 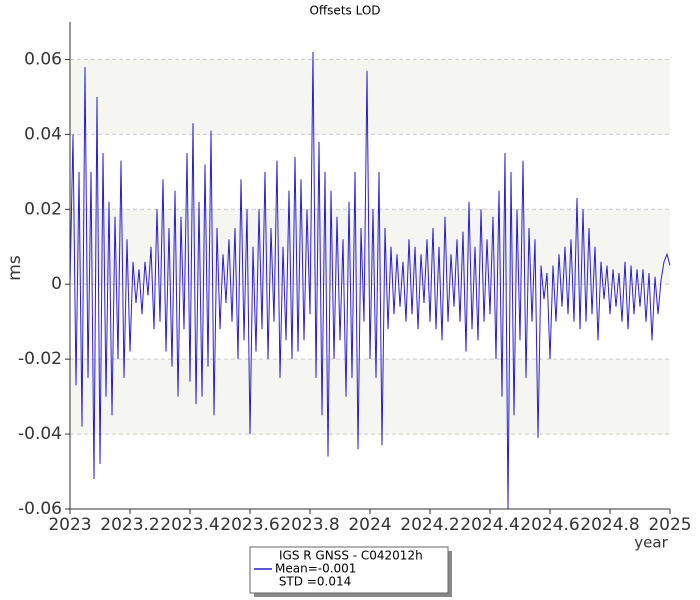 What do you see at coordinates (669, 525) in the screenshot?
I see `x-tick-label: 2025` at bounding box center [669, 525].